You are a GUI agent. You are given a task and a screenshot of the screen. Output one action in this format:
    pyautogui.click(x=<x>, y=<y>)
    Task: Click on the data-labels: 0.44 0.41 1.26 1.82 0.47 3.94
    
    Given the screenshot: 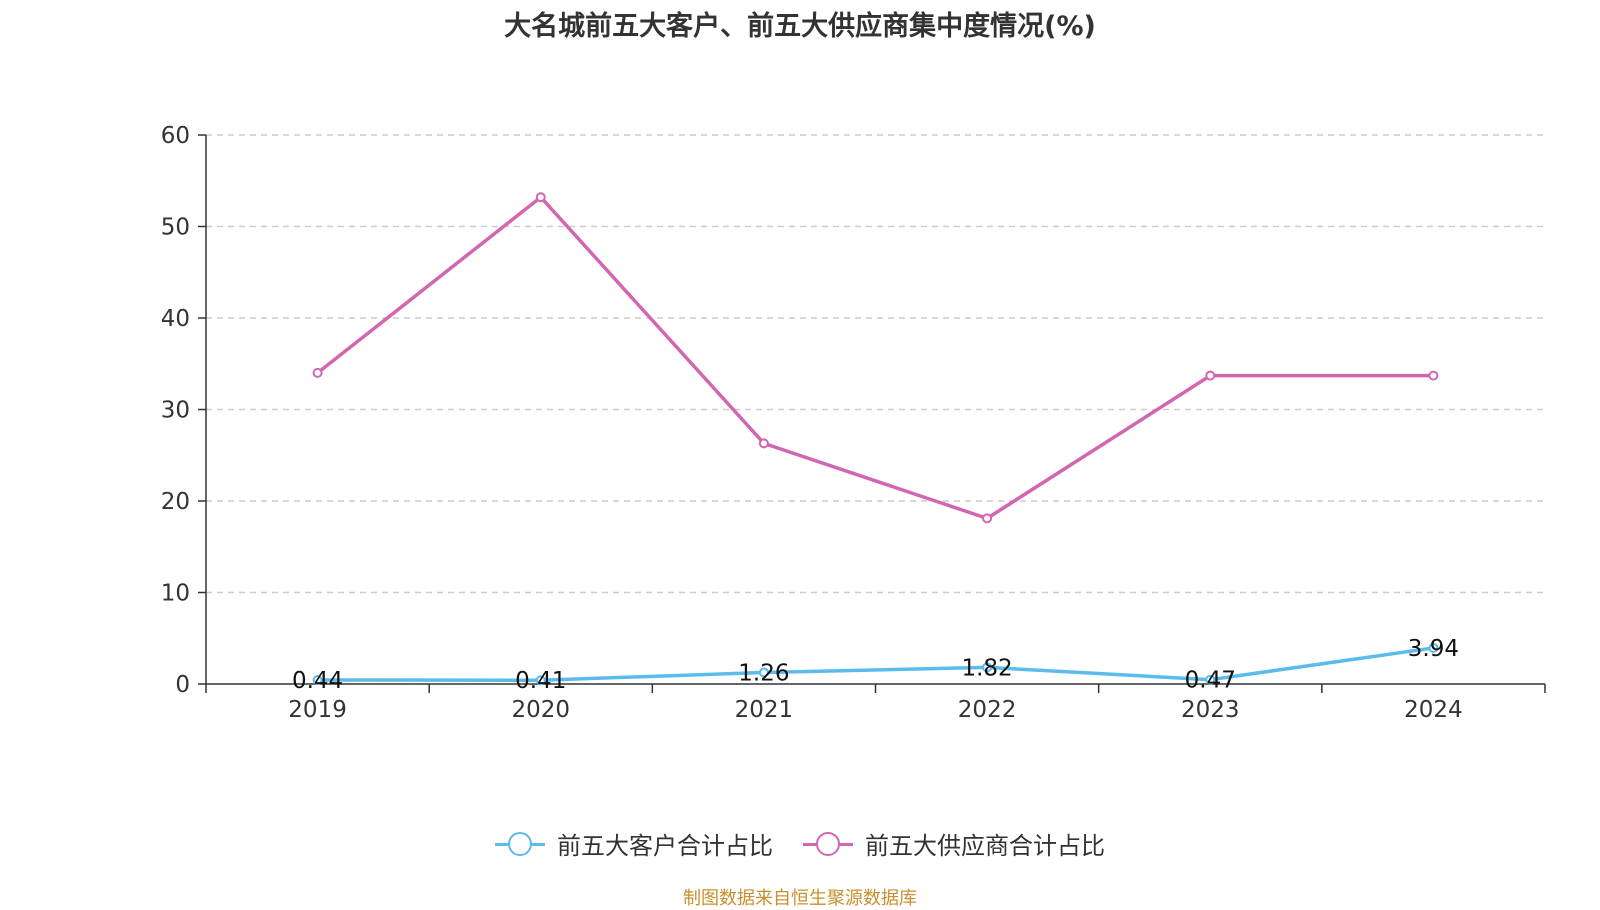 What is the action you would take?
    pyautogui.click(x=875, y=665)
    